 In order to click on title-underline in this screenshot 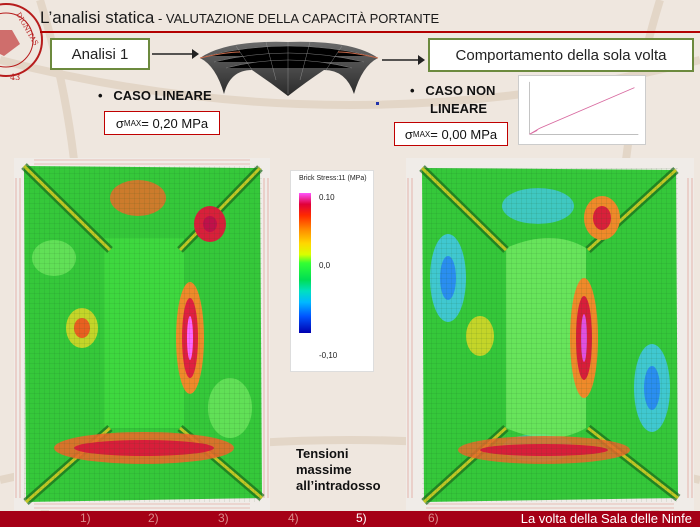, I will do `click(370, 32)`.